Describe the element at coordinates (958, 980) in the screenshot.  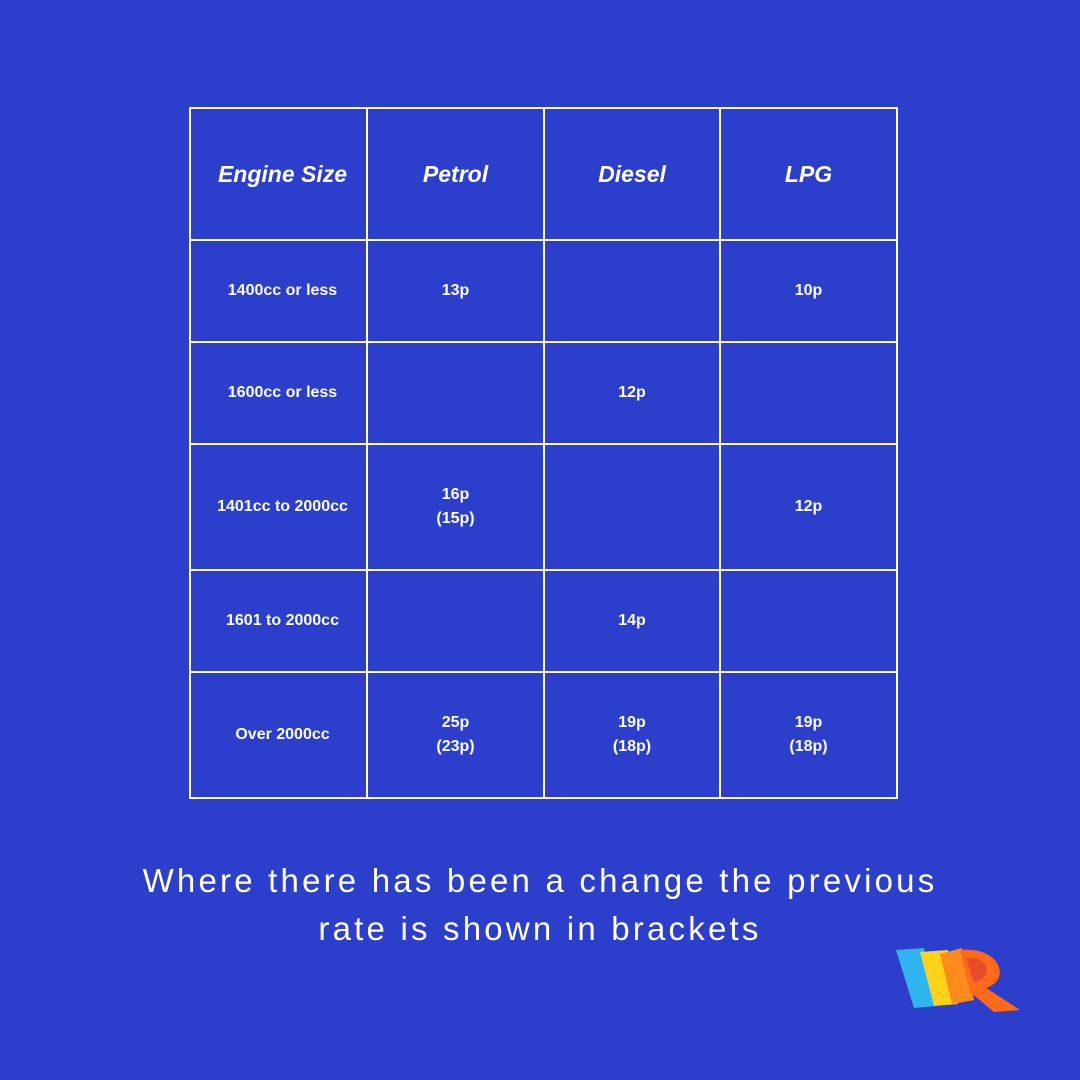
I see `logo` at that location.